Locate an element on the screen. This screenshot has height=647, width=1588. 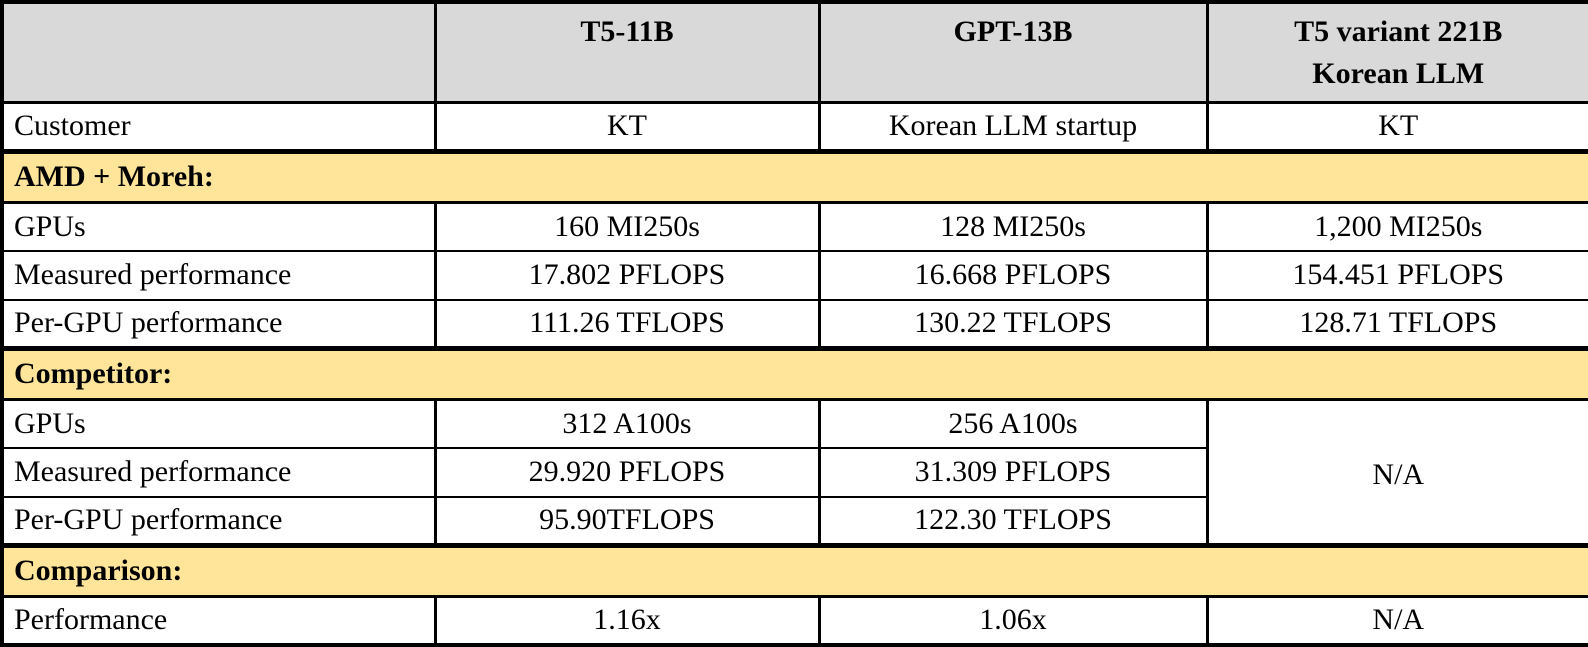
section-title-competitor: Competitor: is located at coordinates (794, 373).